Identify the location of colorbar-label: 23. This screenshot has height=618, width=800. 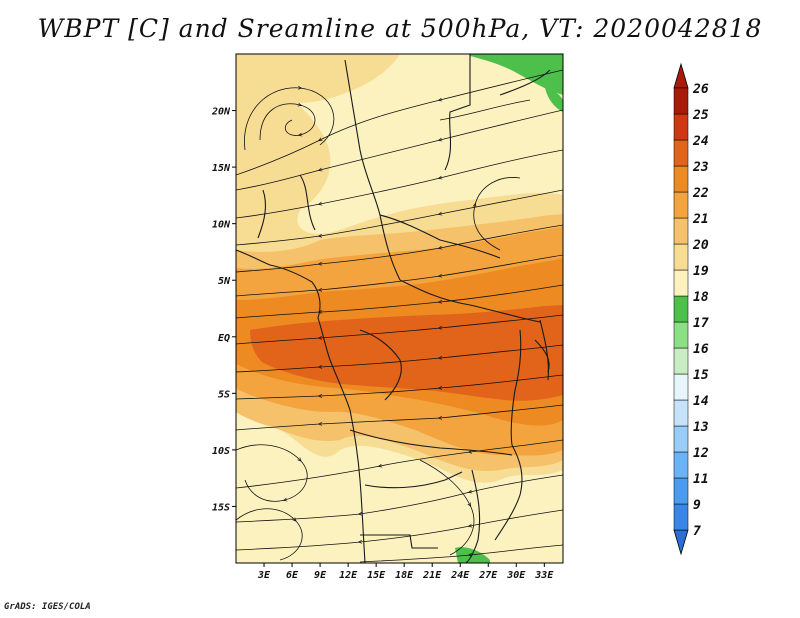
(700, 167).